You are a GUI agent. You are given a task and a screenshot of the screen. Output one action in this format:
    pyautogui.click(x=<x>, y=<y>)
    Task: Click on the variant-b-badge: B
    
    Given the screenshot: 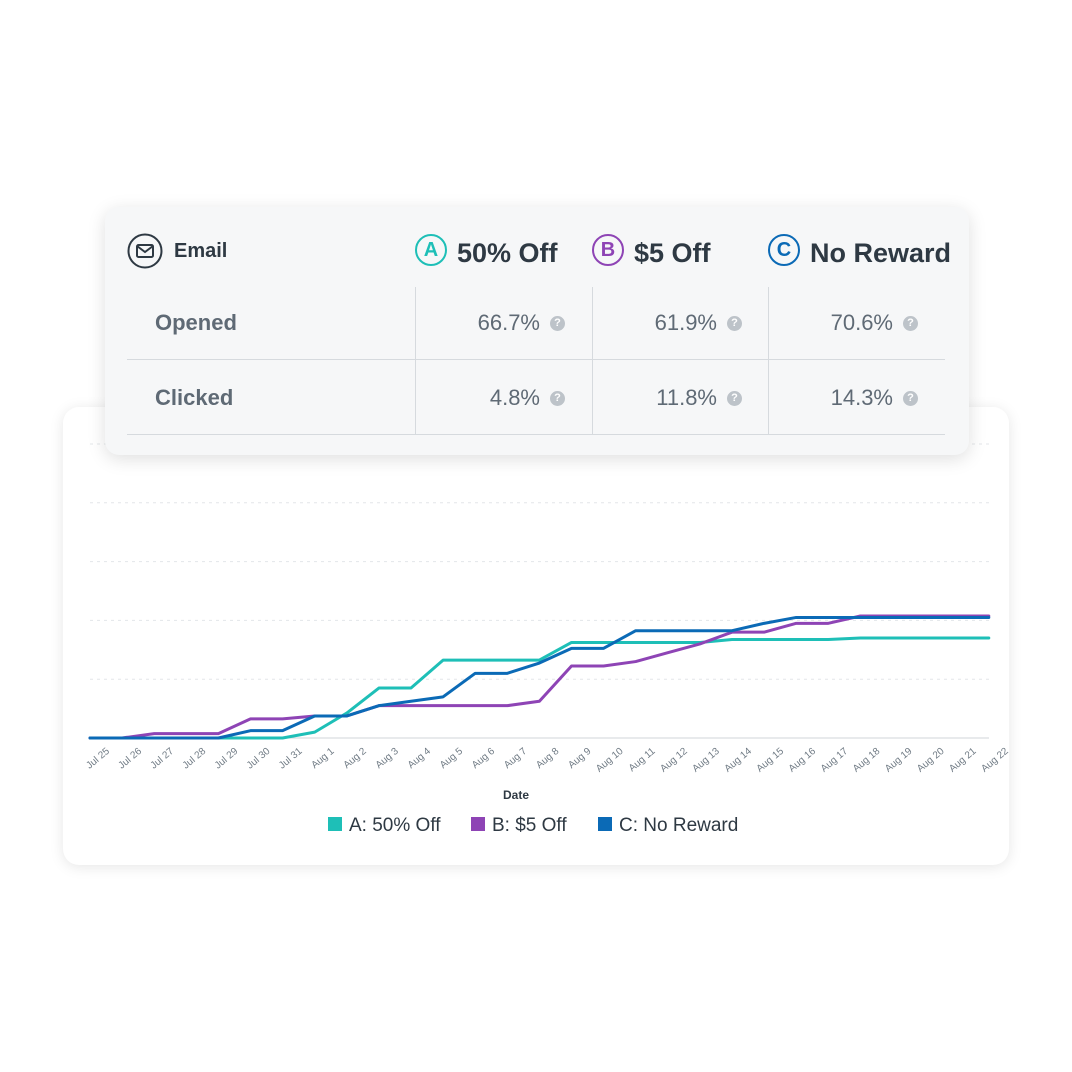 What is the action you would take?
    pyautogui.click(x=608, y=250)
    